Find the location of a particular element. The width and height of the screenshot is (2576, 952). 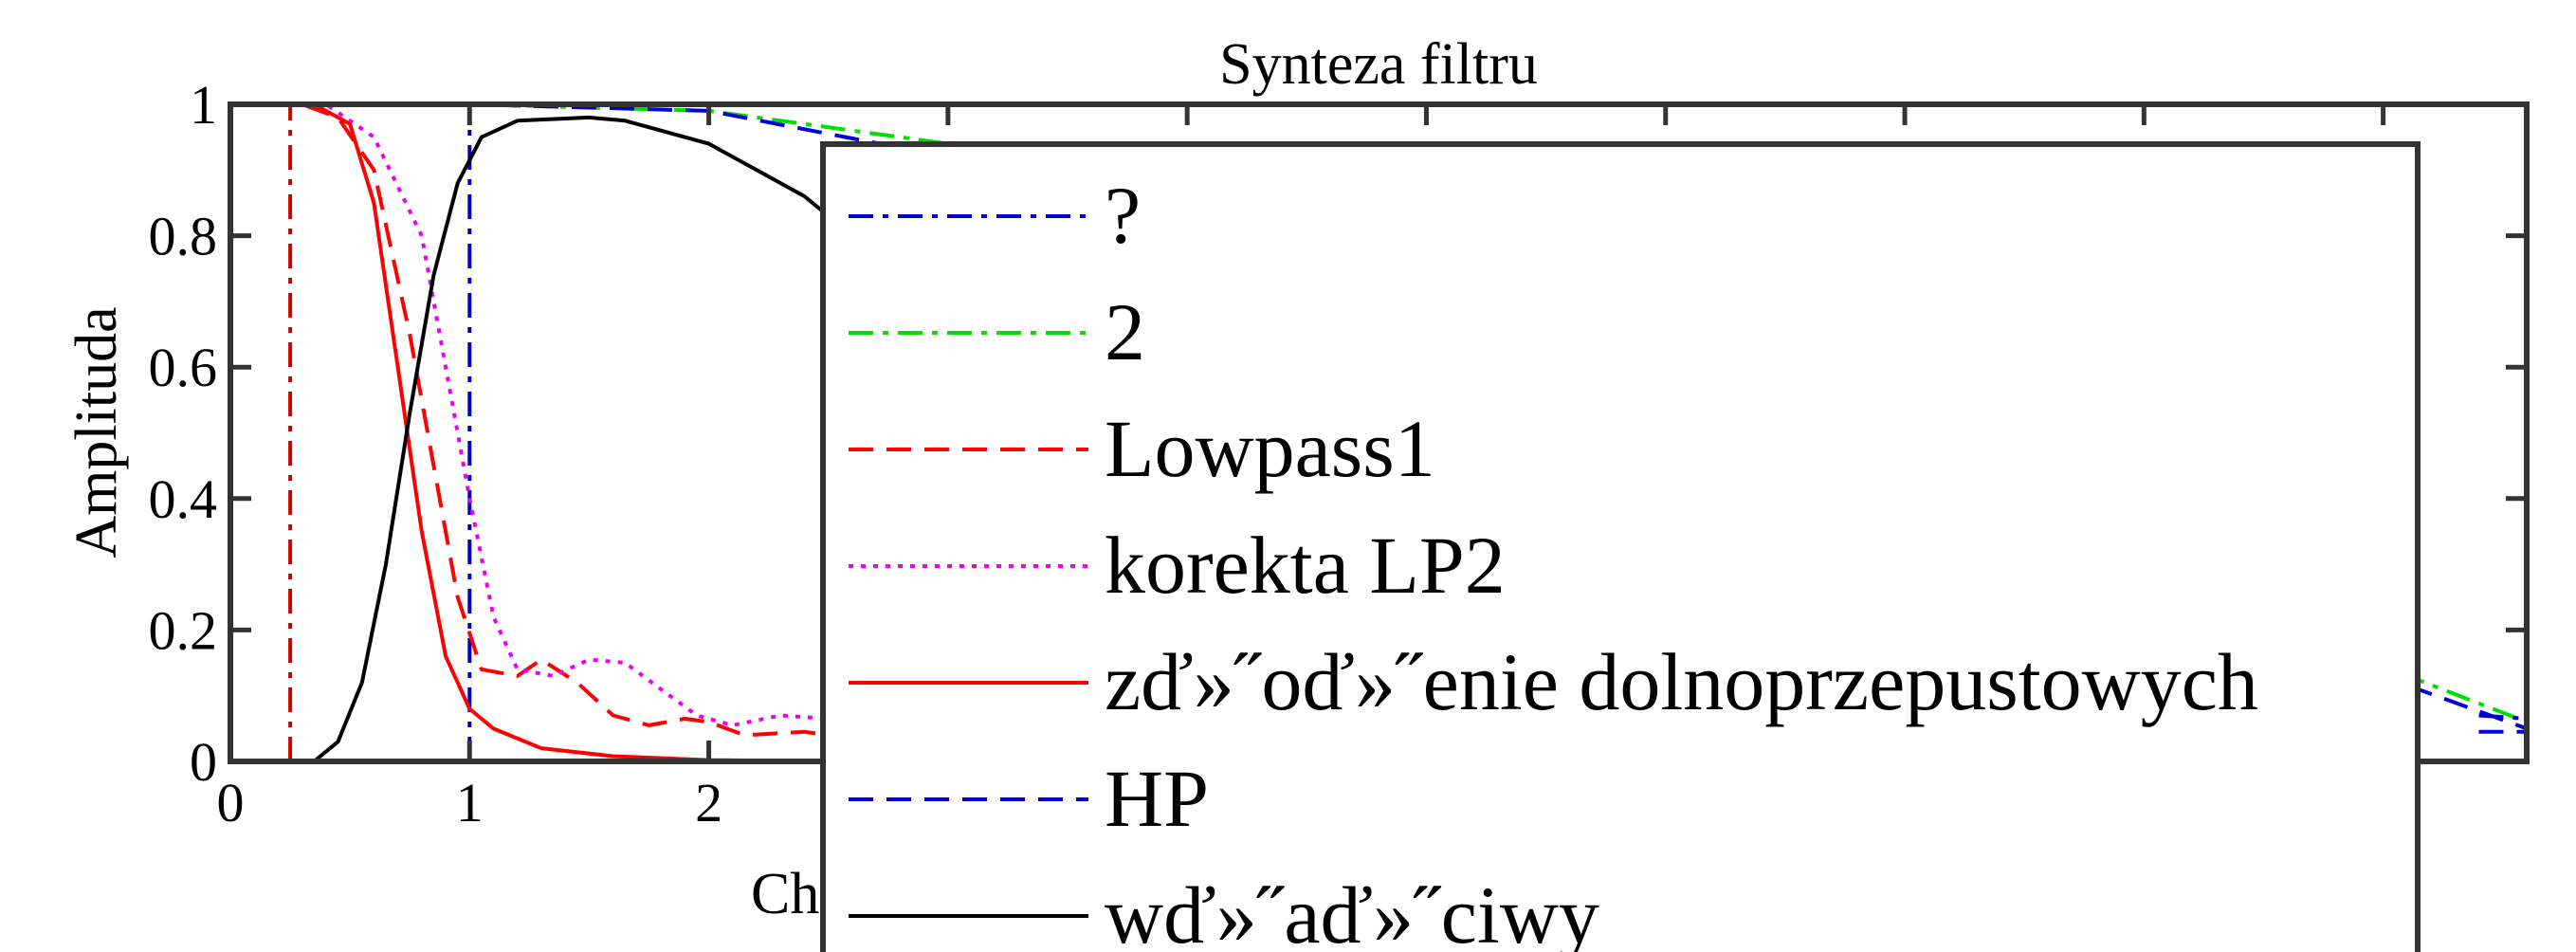

legend-label: wď»˝aď»˝ciwy is located at coordinates (1352, 911).